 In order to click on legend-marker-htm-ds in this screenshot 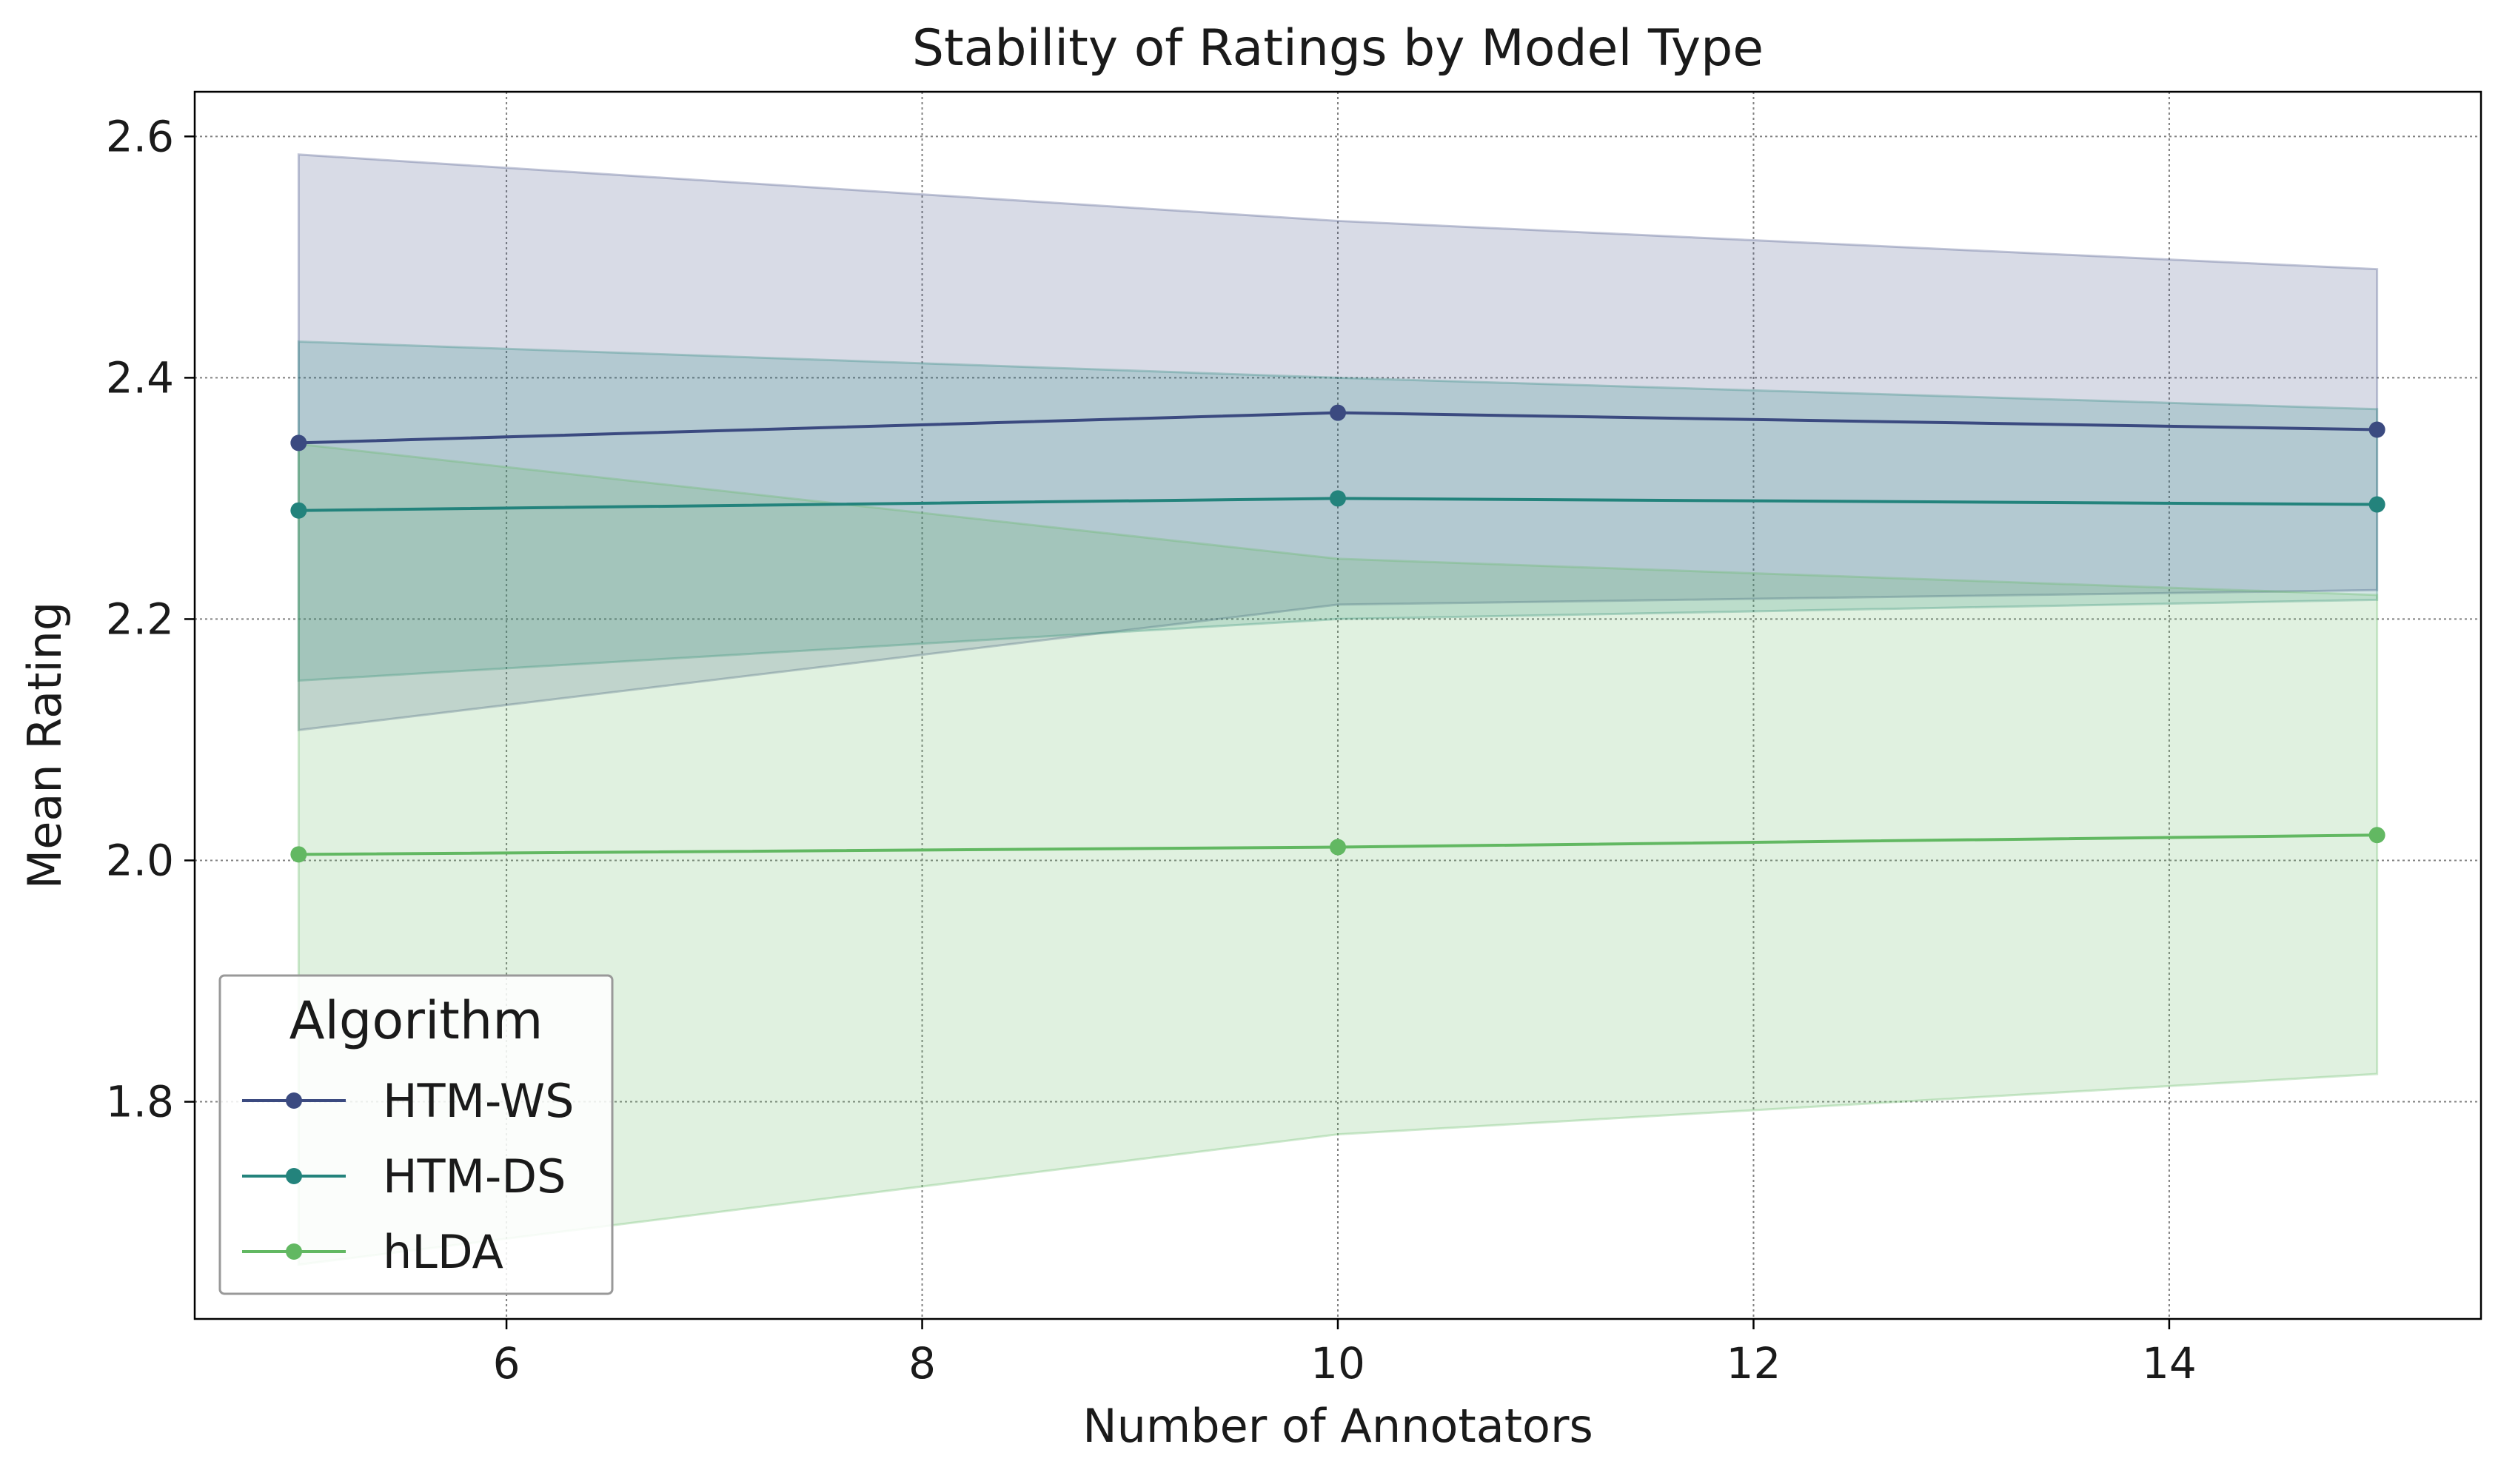, I will do `click(294, 1176)`.